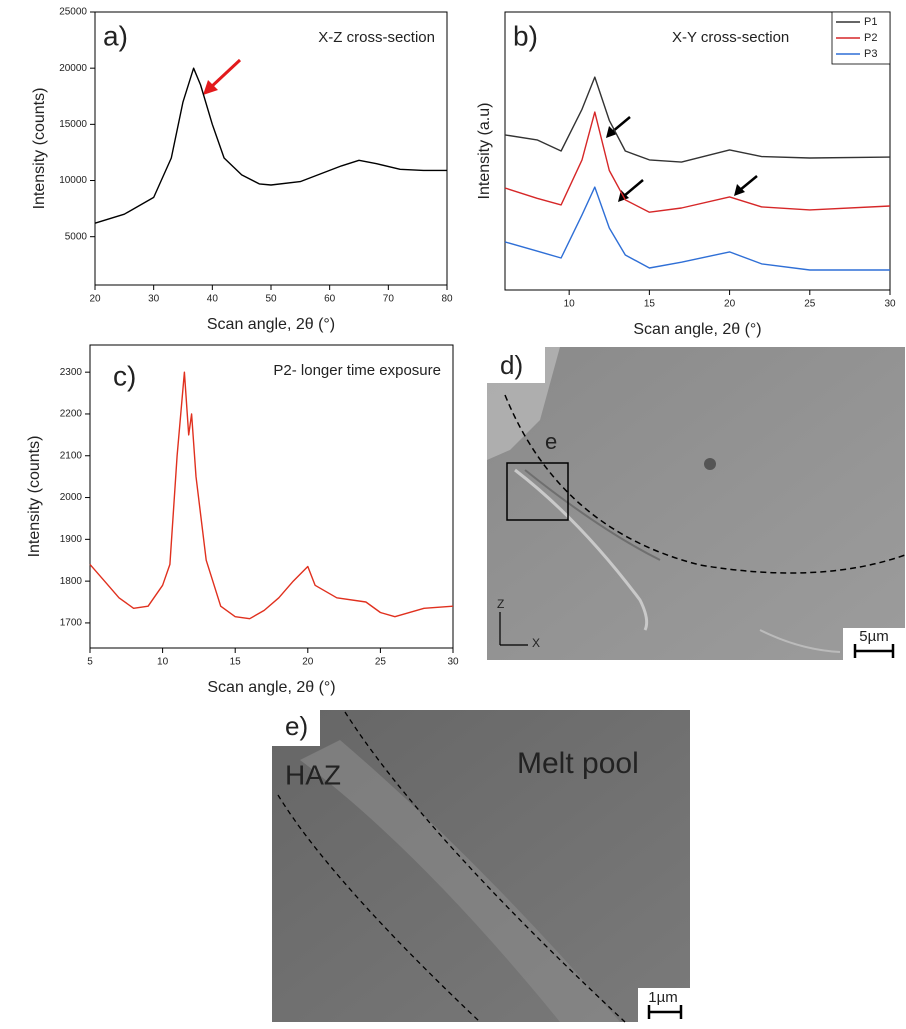 The width and height of the screenshot is (906, 1029). What do you see at coordinates (296, 726) in the screenshot?
I see `panel-label: e)` at bounding box center [296, 726].